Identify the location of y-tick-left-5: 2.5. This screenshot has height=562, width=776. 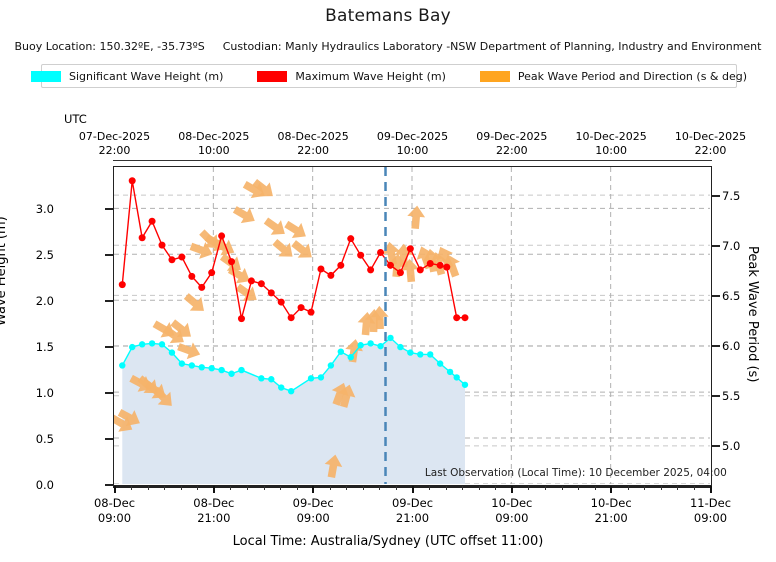
(44, 254).